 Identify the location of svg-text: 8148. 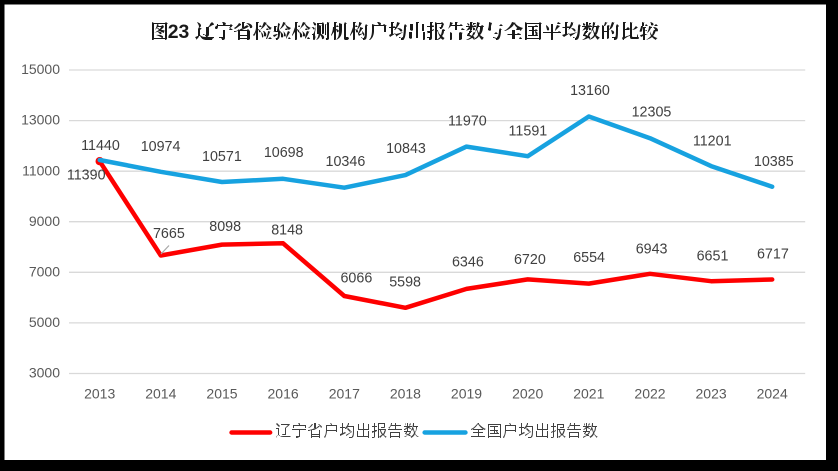
(287, 230).